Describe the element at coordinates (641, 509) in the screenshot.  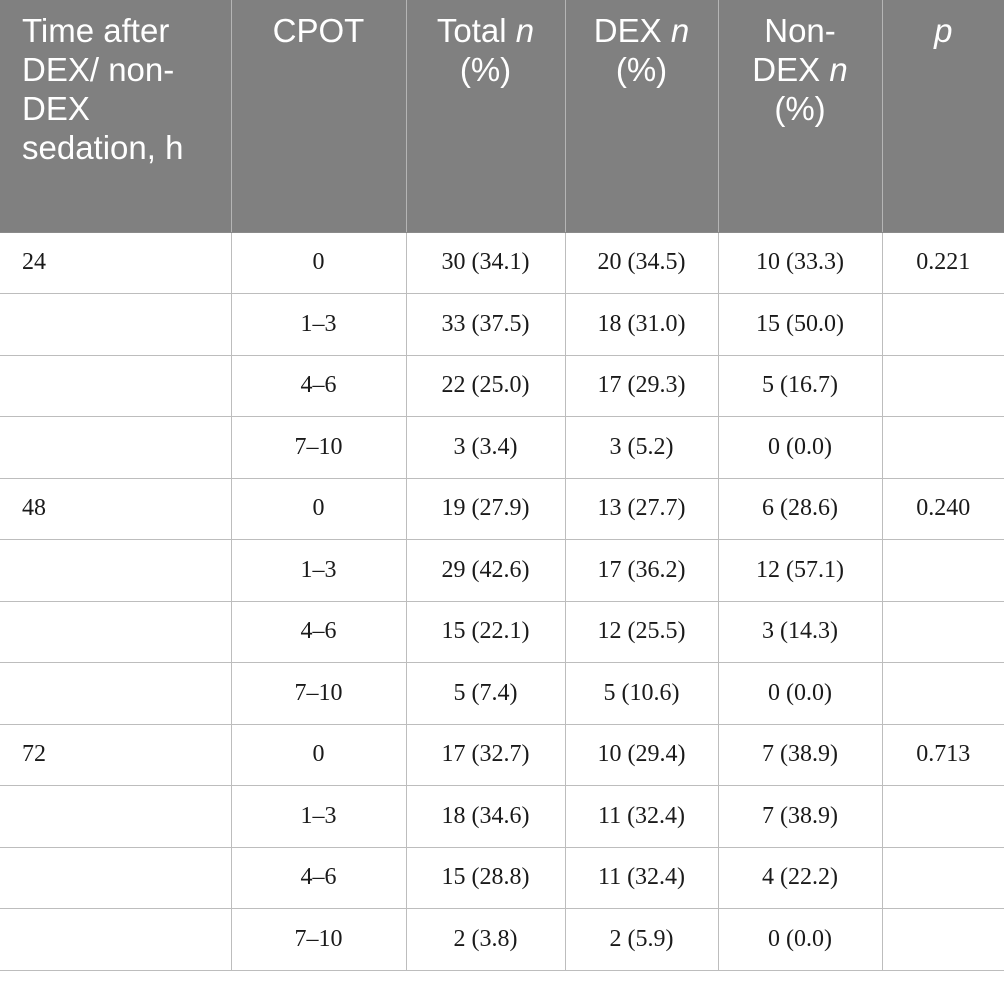
I see `cell-dex: 13 (27.7)` at that location.